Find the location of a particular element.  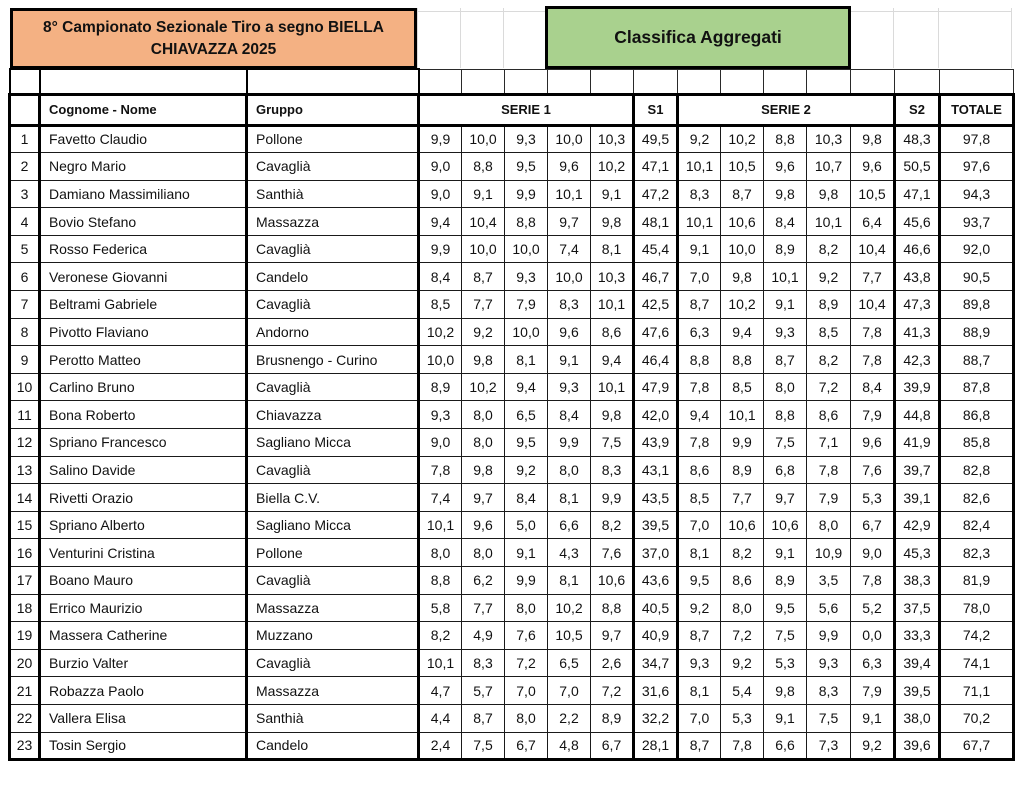

rank-cell: 20 is located at coordinates (24, 663).